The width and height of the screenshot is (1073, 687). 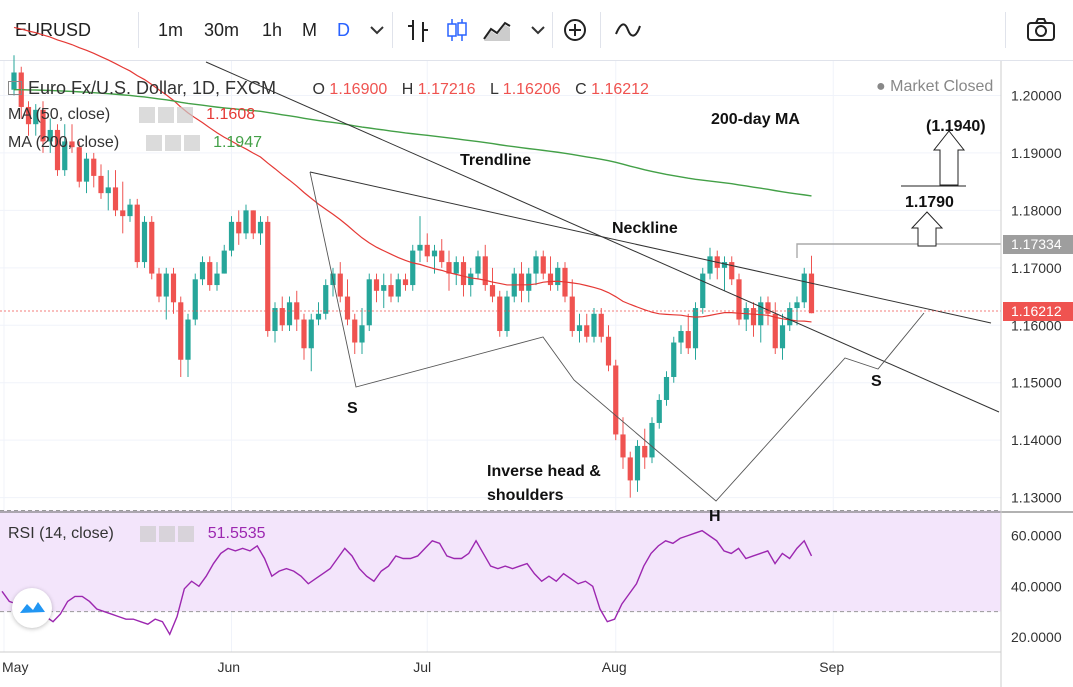 I want to click on ma50-controls, so click(x=167, y=115).